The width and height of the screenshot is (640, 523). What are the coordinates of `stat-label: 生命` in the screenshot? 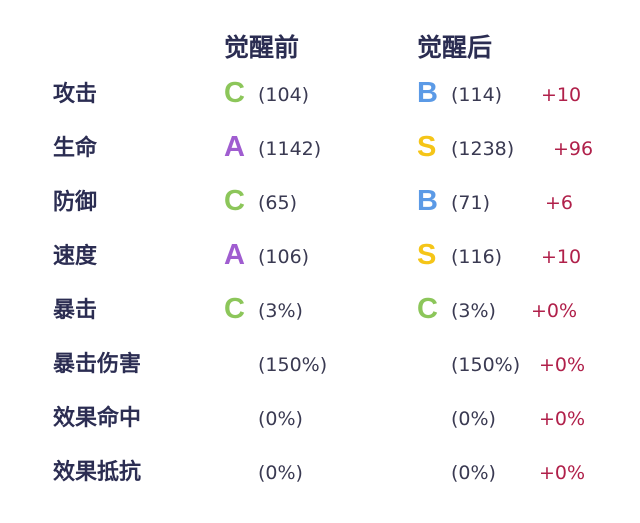 It's located at (75, 148).